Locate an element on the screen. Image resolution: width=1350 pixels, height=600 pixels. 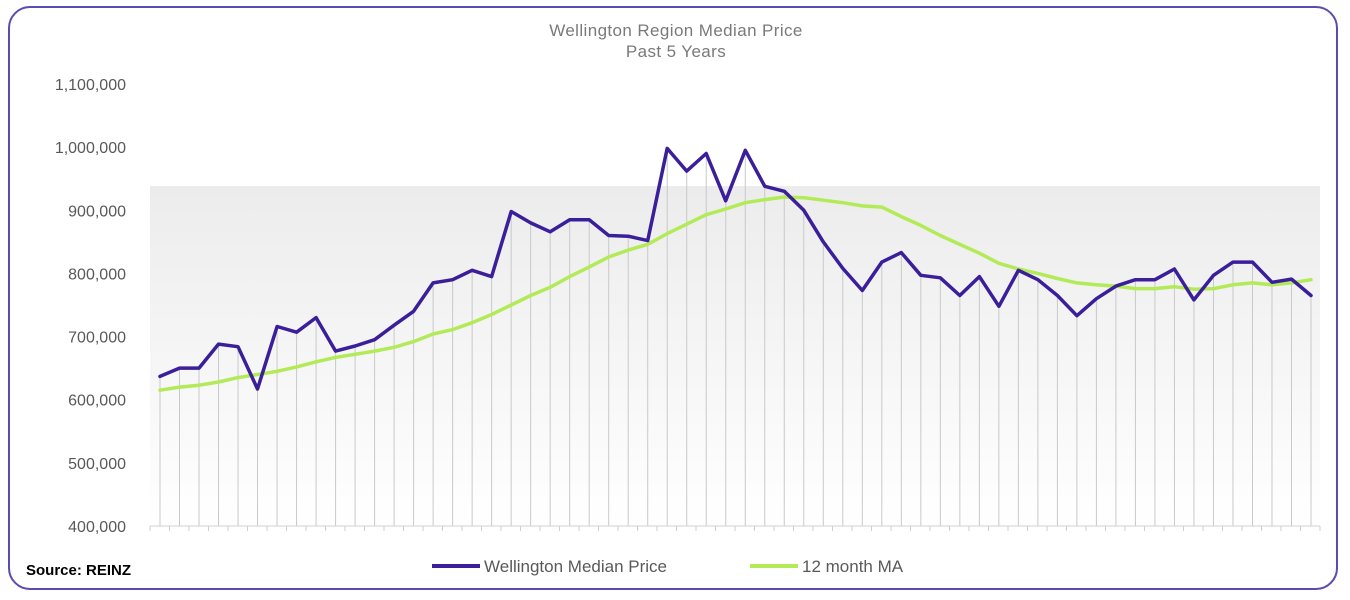
y-tick-label: 800,000 is located at coordinates (97, 274).